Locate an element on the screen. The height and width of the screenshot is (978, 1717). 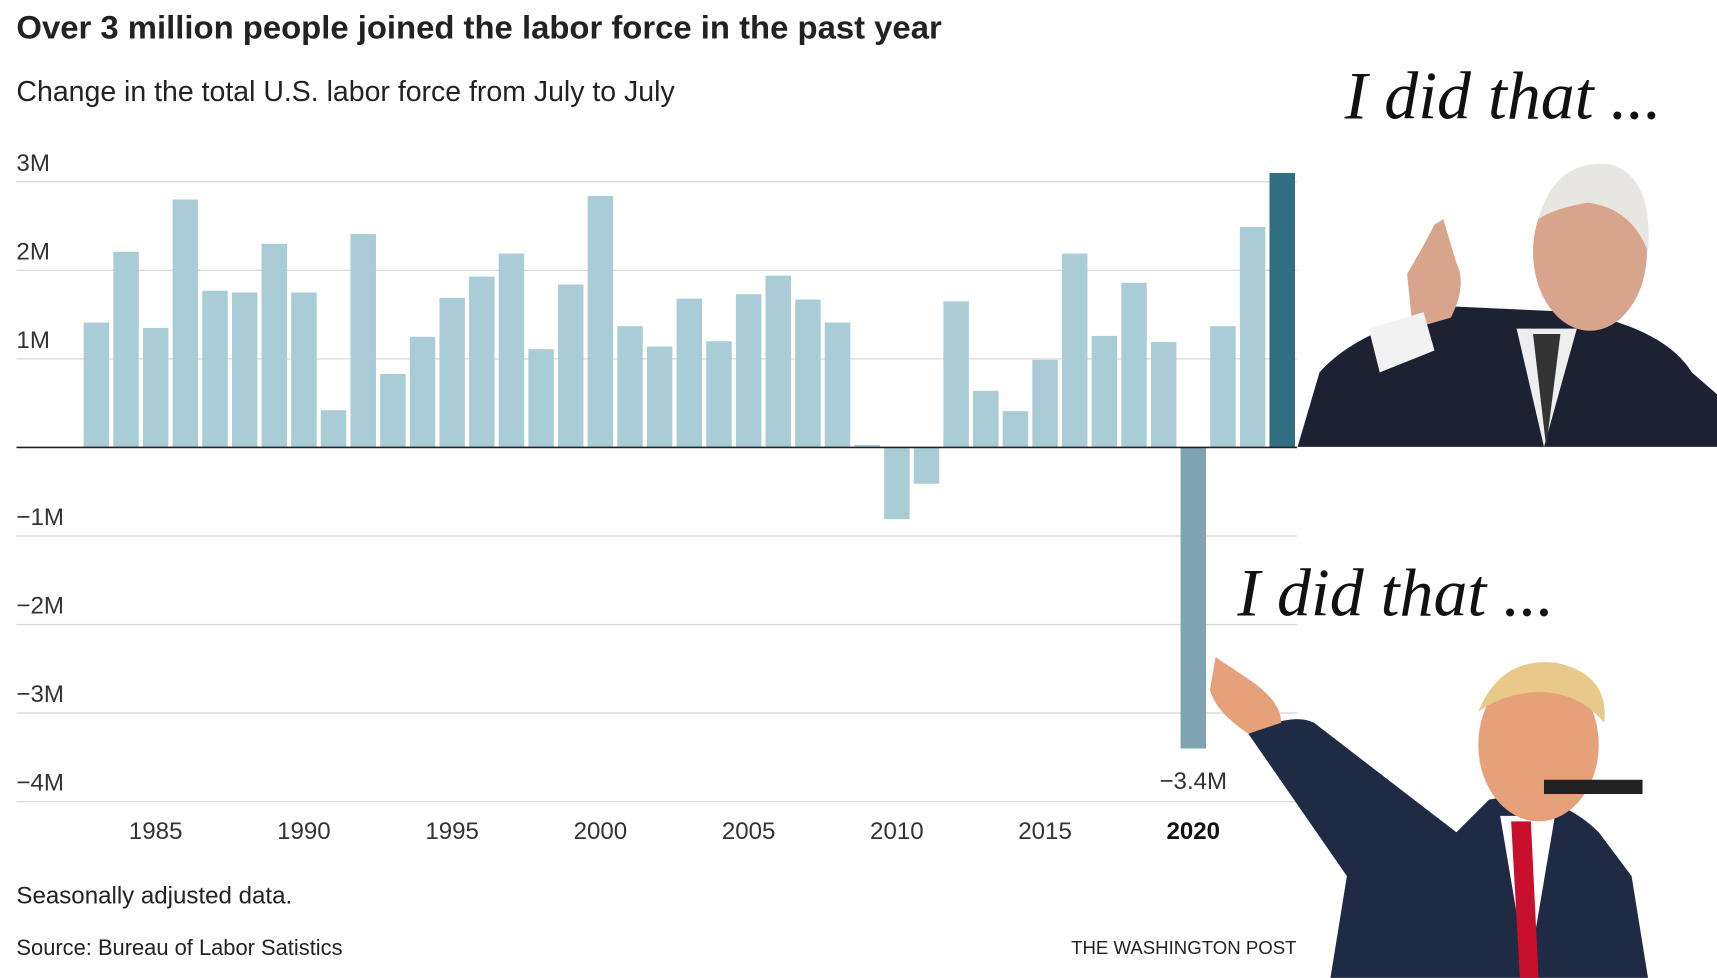
y-tick-label: −2M is located at coordinates (40, 606).